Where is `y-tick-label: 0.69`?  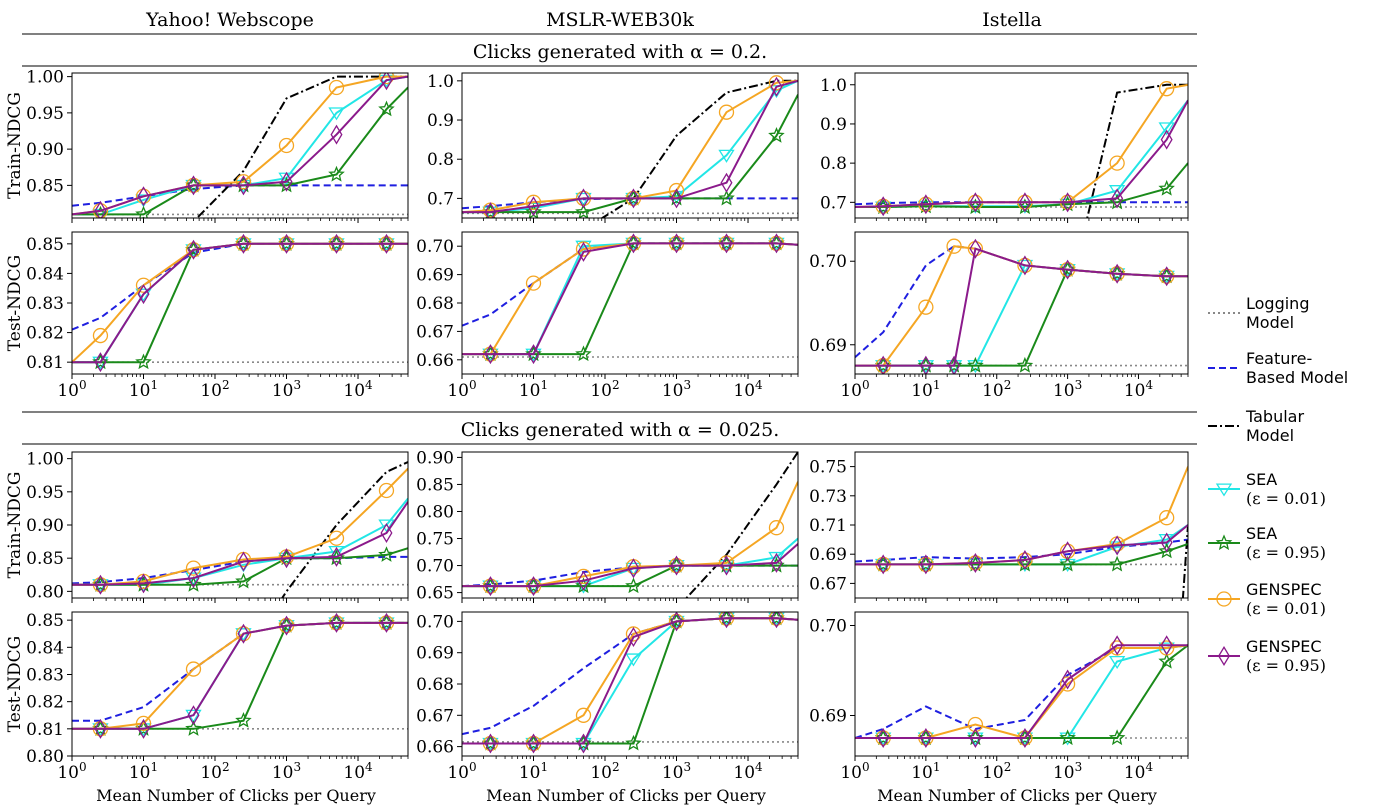 y-tick-label: 0.69 is located at coordinates (828, 555).